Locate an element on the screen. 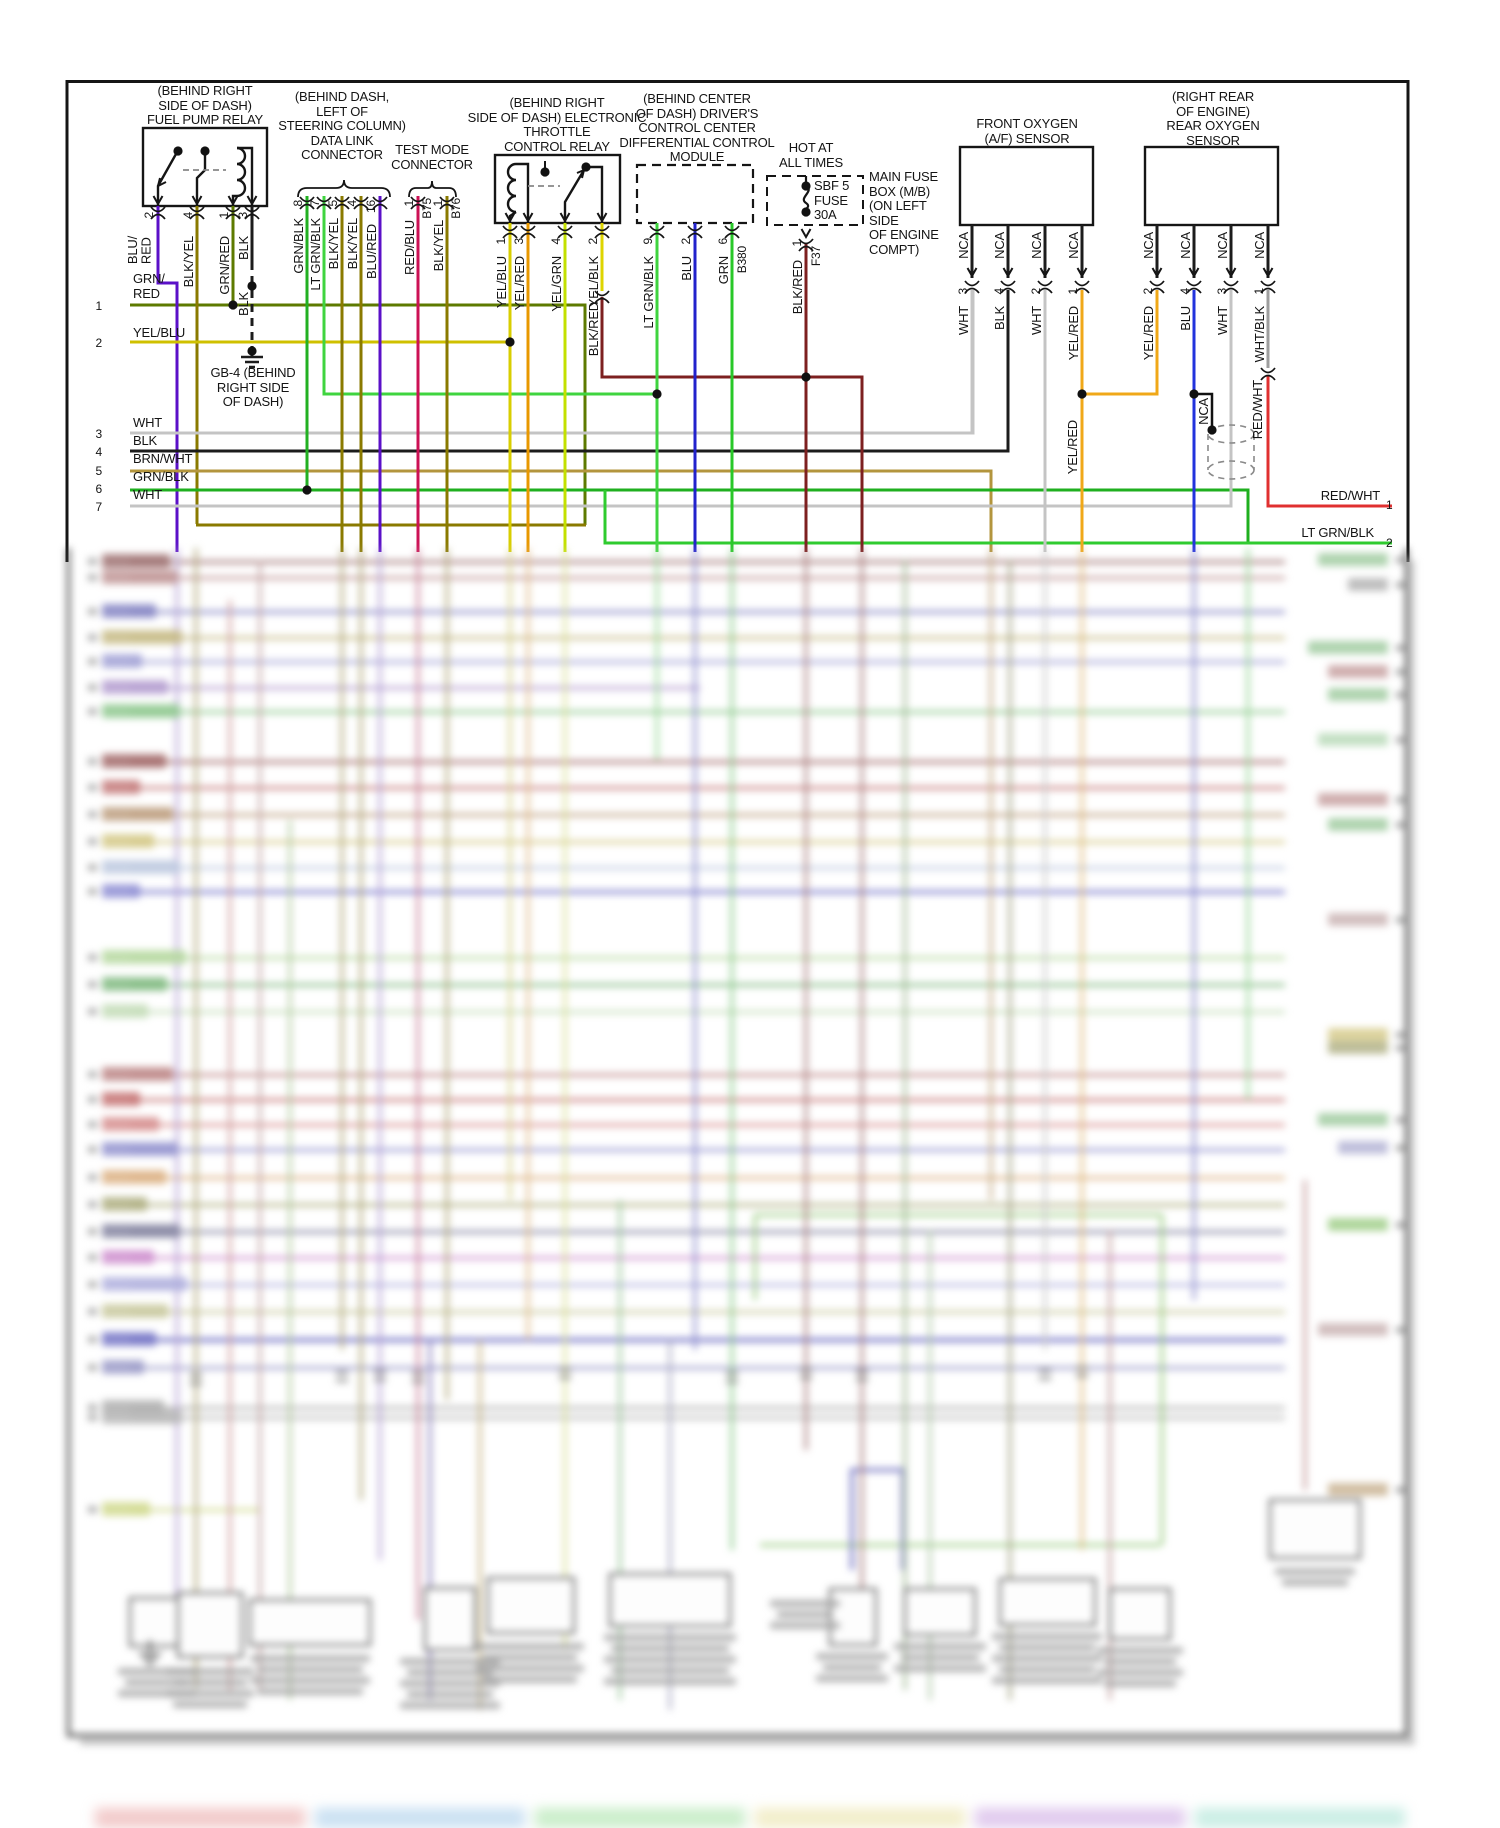  main-fuse-box is located at coordinates (815, 200).